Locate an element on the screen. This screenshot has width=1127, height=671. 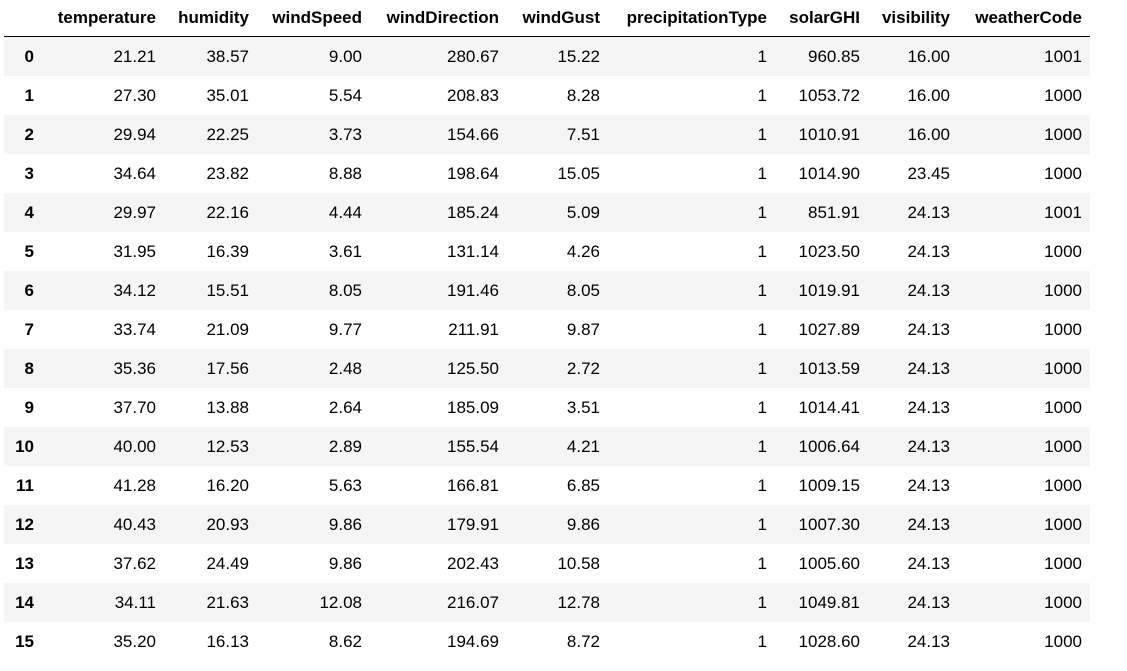
table-cell-windGust: 7.51 is located at coordinates (583, 134).